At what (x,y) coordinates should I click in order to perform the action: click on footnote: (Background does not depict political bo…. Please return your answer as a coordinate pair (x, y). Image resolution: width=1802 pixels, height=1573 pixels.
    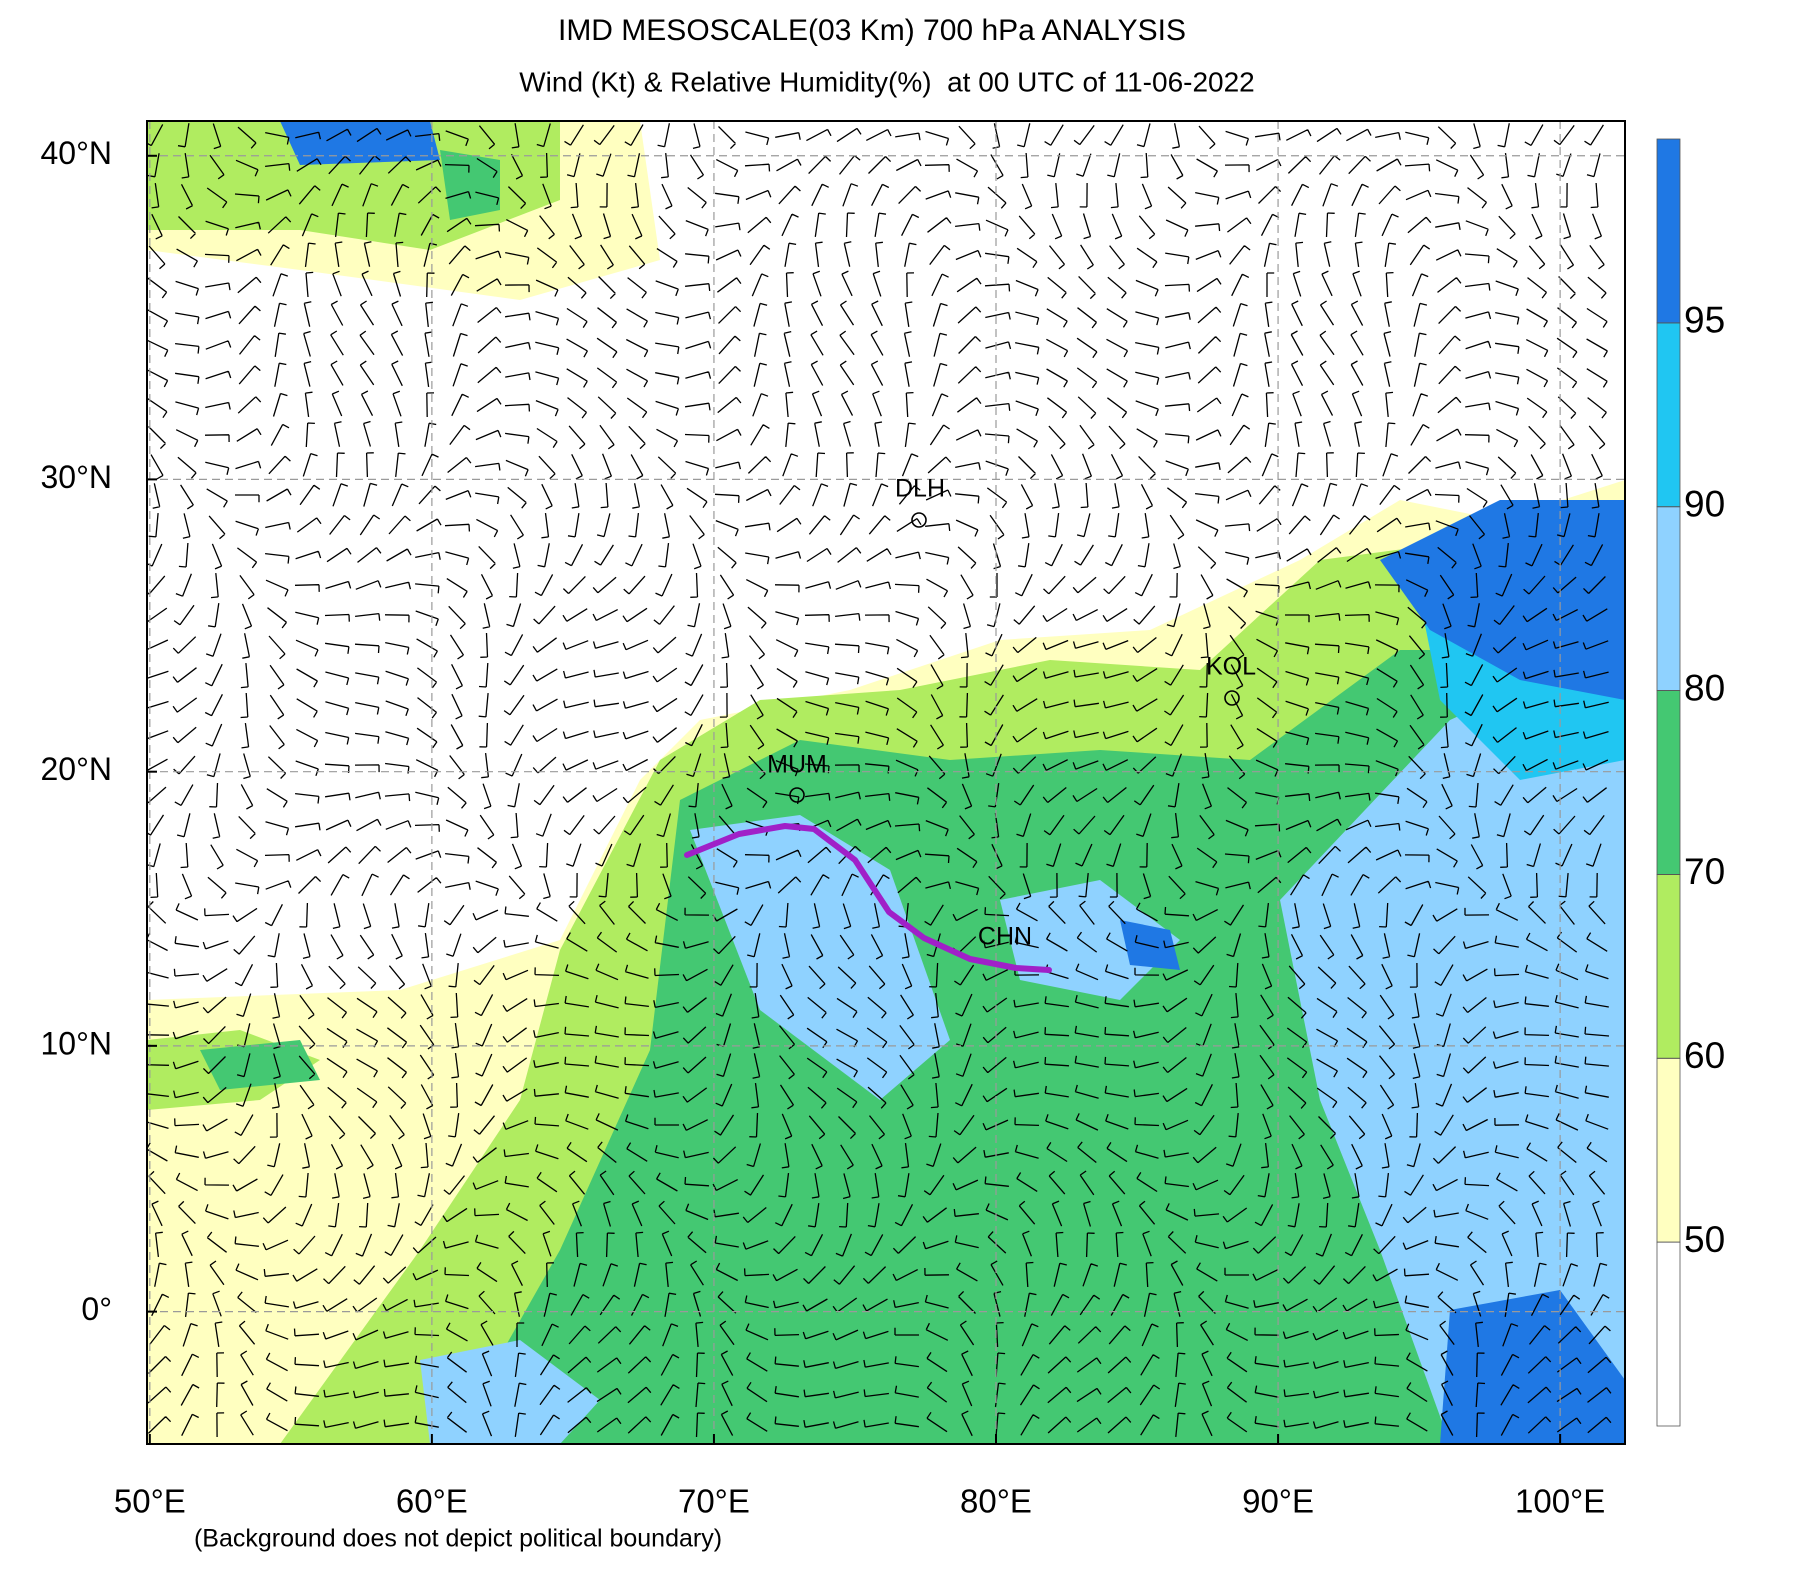
    Looking at the image, I should click on (458, 1539).